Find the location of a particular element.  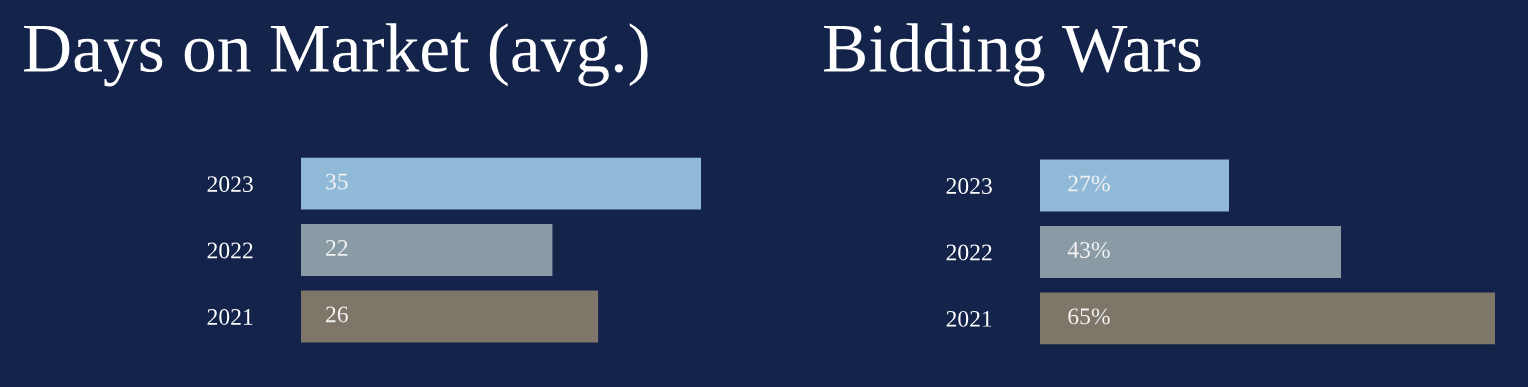

data-label: 65% is located at coordinates (1089, 316).